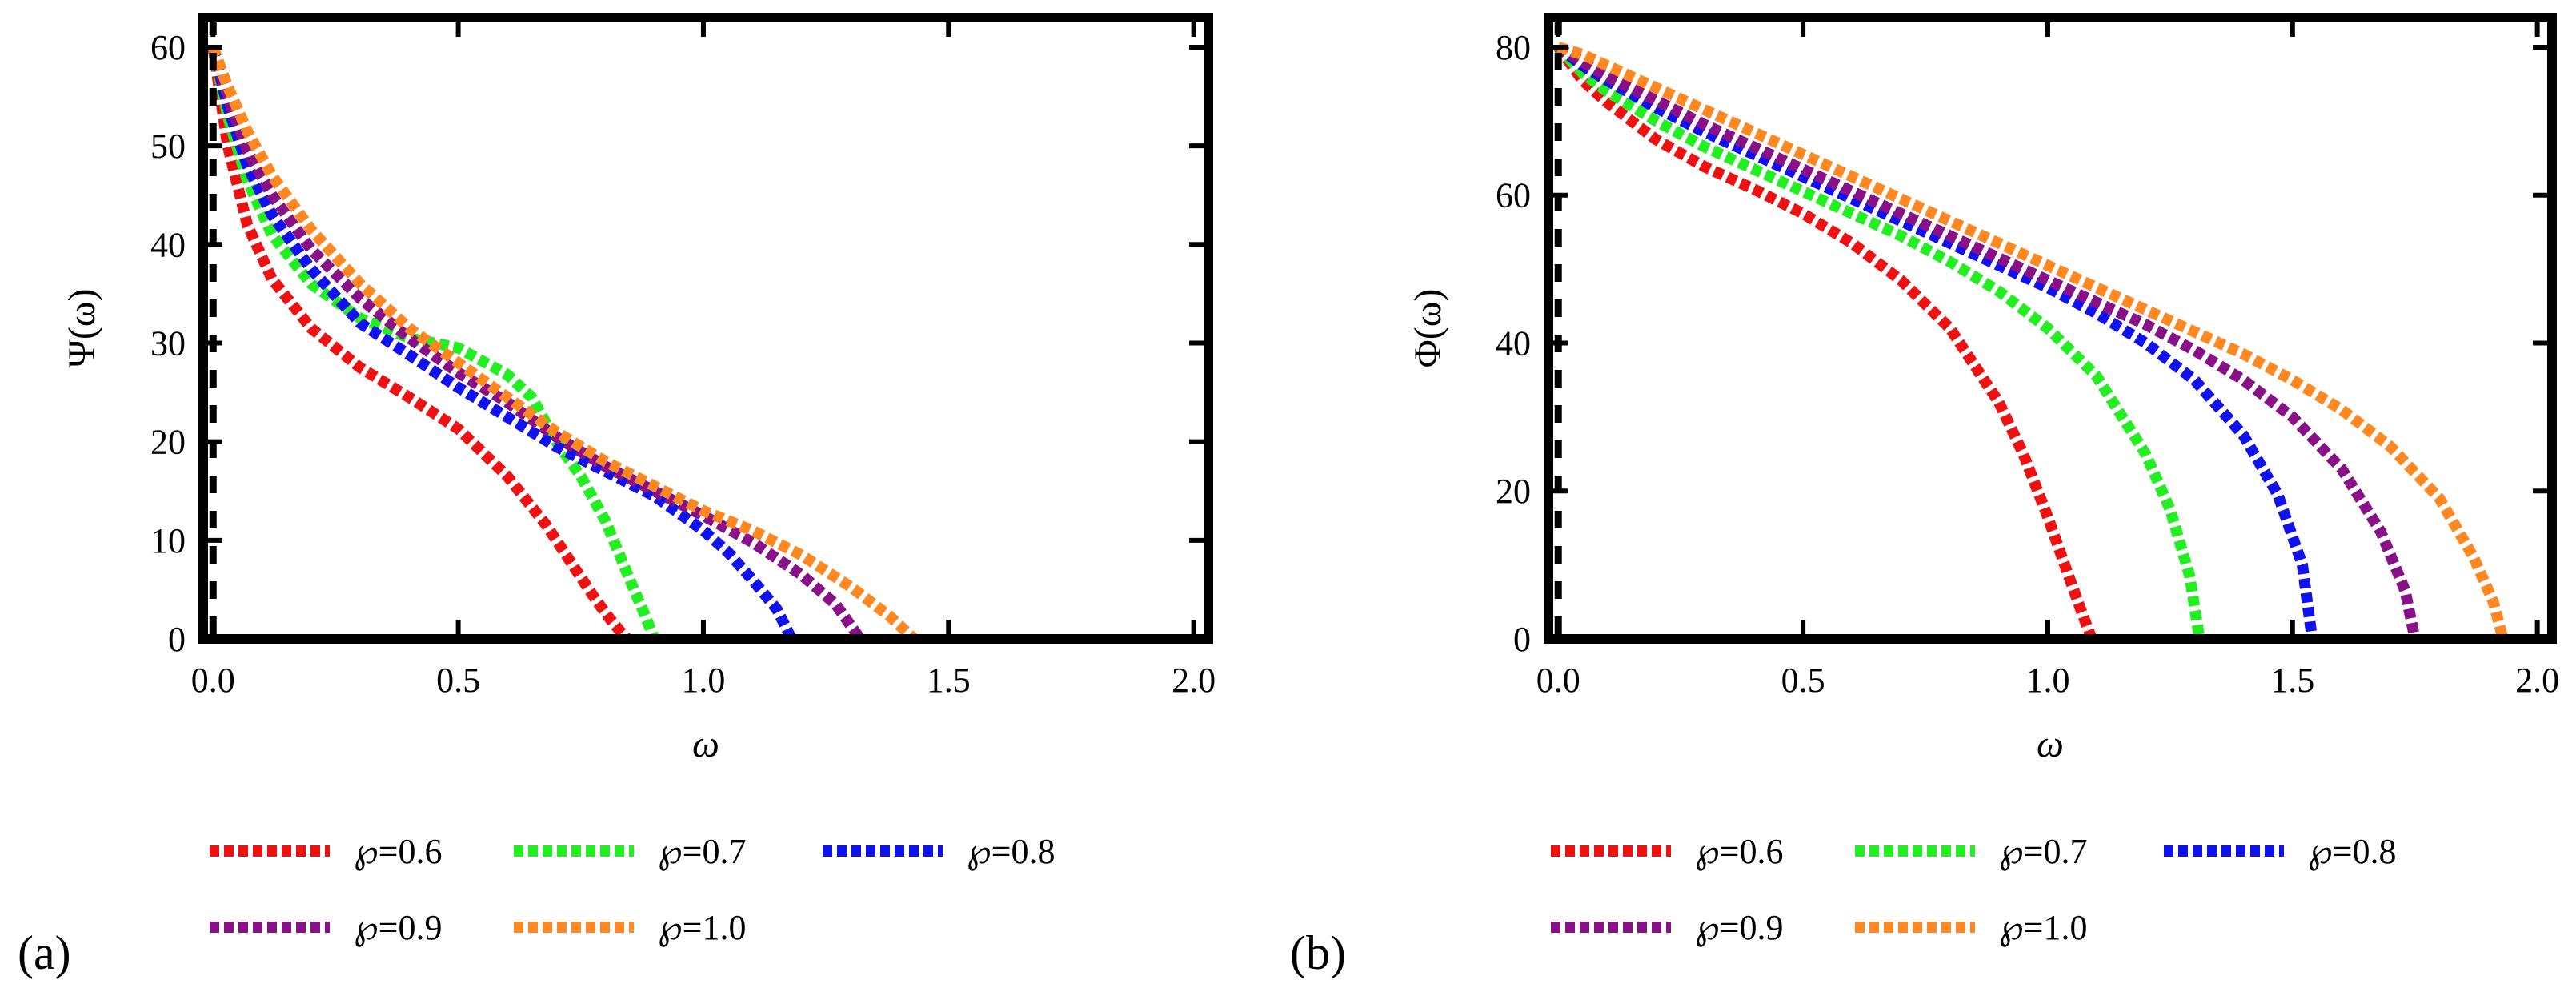 Image resolution: width=2576 pixels, height=996 pixels. Describe the element at coordinates (168, 343) in the screenshot. I see `y-tick-label: 30` at that location.